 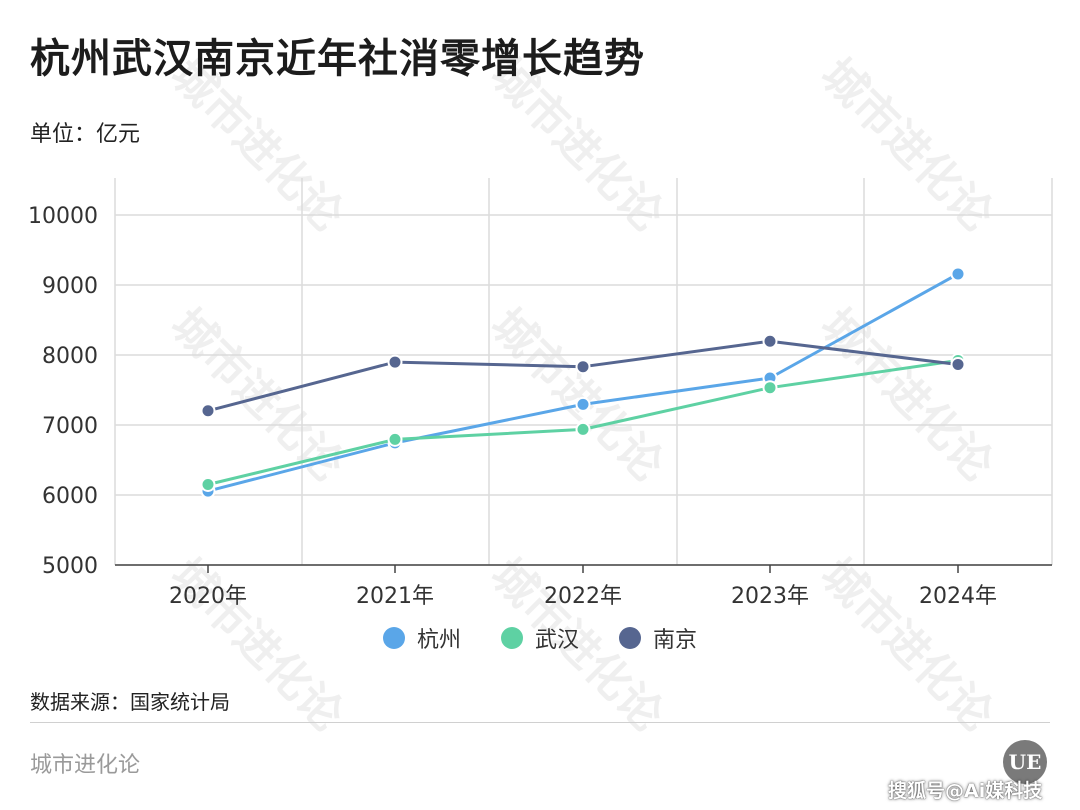 I want to click on y-tick-label: 7000, so click(x=70, y=426).